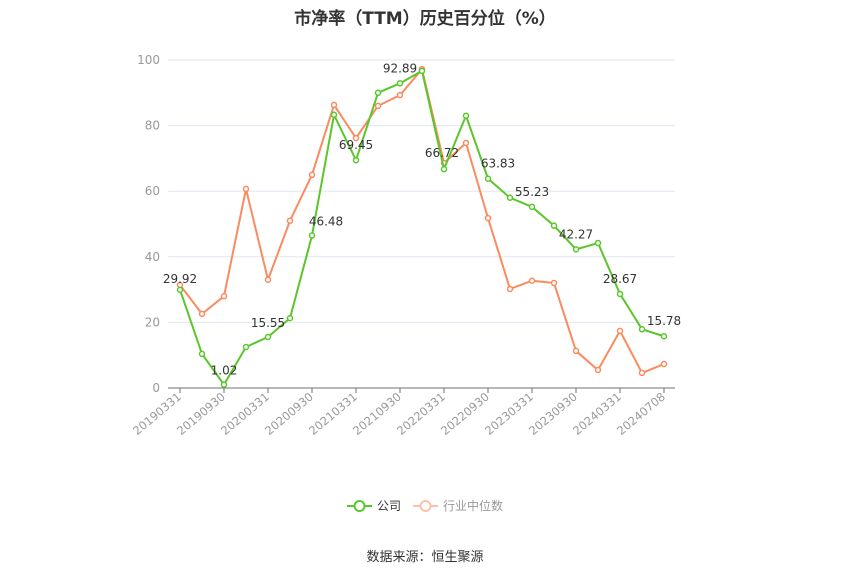 Image resolution: width=850 pixels, height=575 pixels. I want to click on y-tick-label: 80, so click(152, 126).